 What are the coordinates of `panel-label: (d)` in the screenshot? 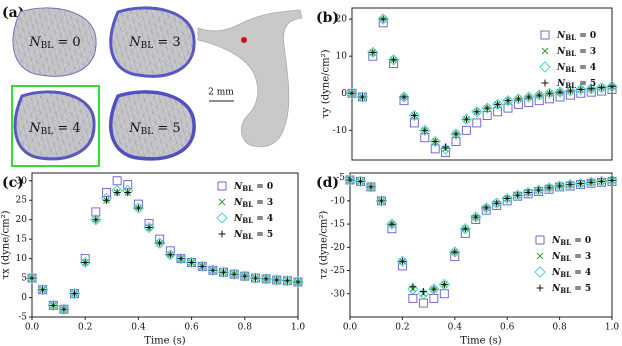 It's located at (327, 183).